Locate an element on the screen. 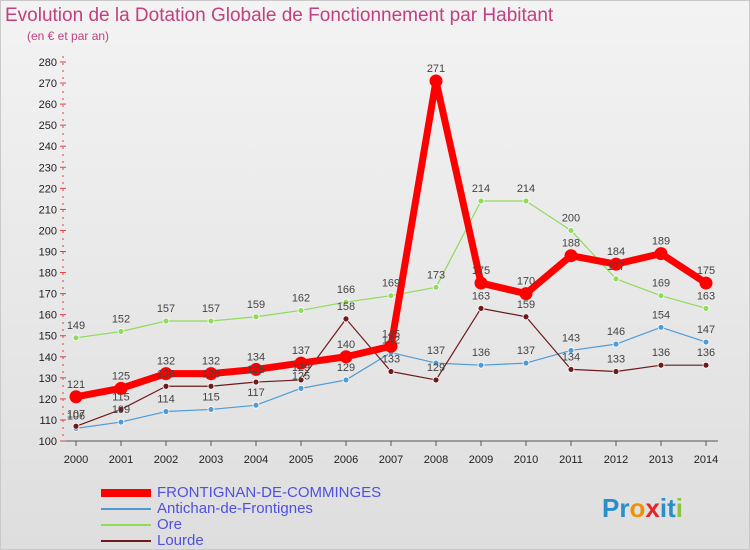 The width and height of the screenshot is (750, 550). y-tick-label-100: 100 is located at coordinates (48, 442).